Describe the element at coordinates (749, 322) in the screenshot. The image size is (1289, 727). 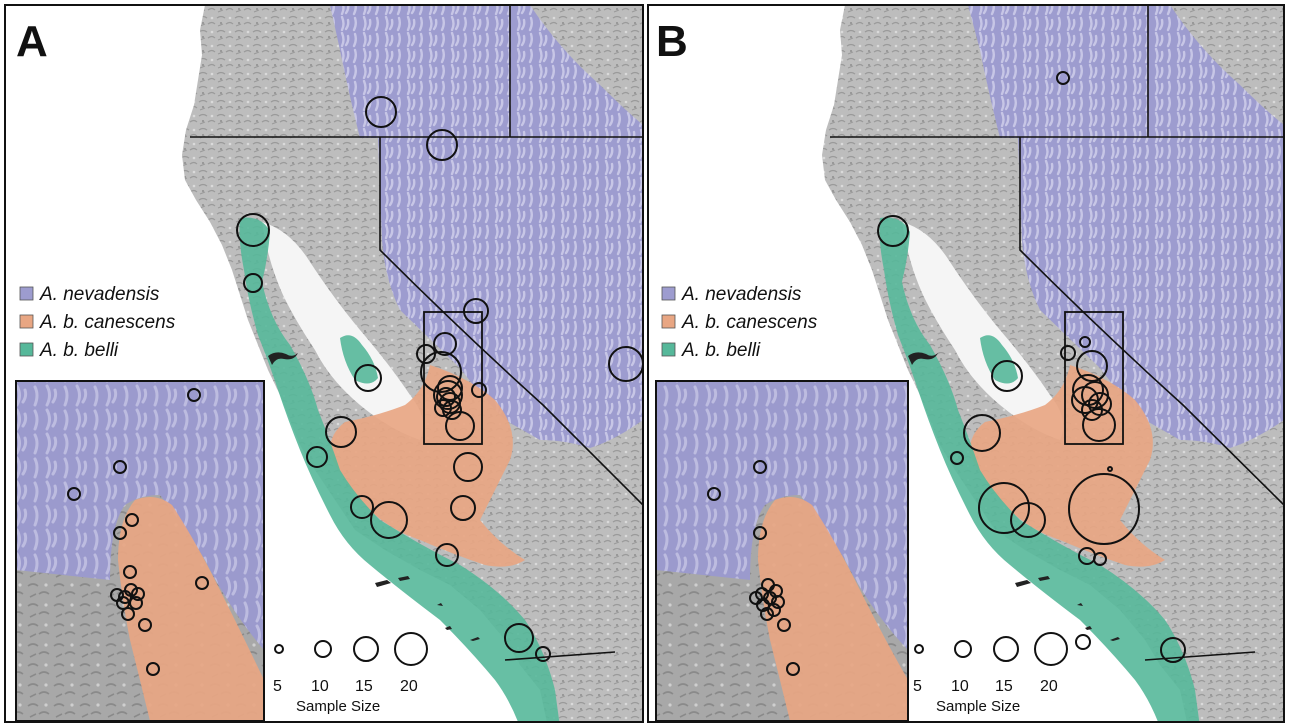
I see `legend-b-canescens: A. b. canescens` at that location.